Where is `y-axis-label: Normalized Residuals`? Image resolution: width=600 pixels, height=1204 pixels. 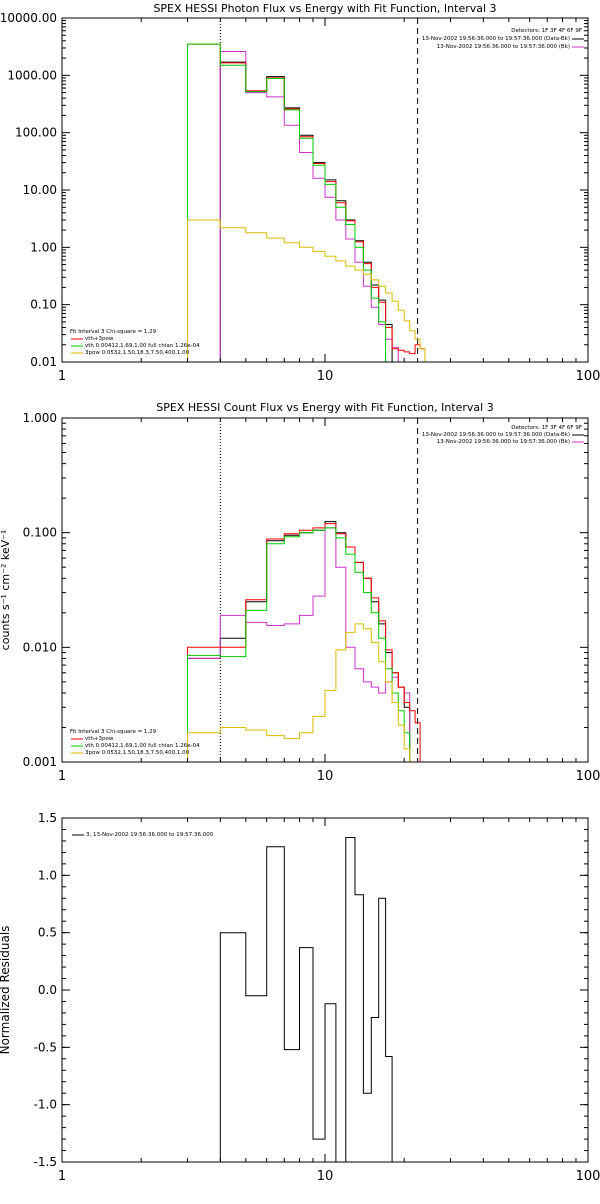 y-axis-label: Normalized Residuals is located at coordinates (6, 990).